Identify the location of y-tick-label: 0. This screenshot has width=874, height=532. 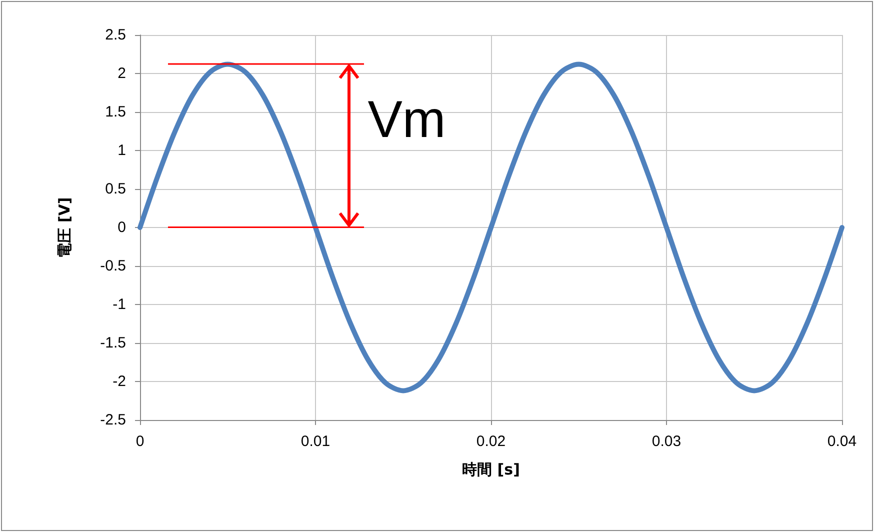
(122, 227).